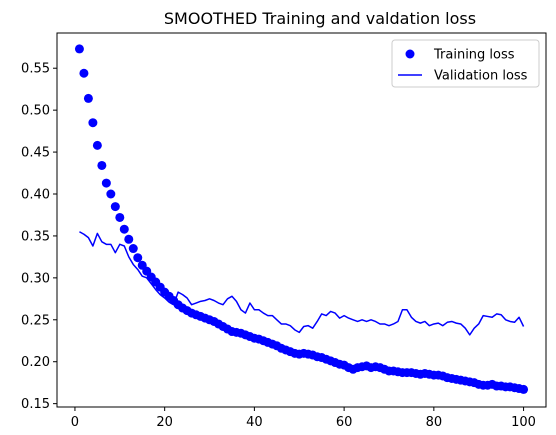 This screenshot has height=435, width=556. I want to click on x-tick-label: 60, so click(344, 422).